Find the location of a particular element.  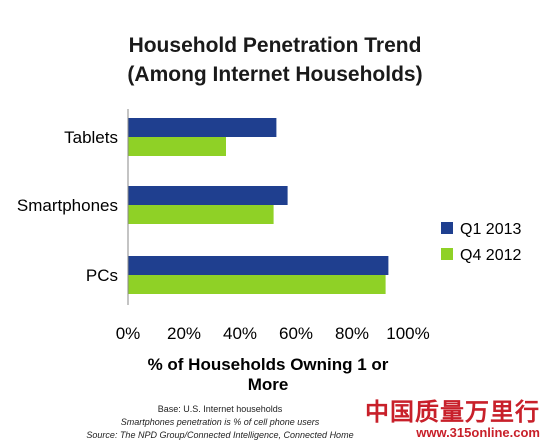

legend-label-q4-2012: Q4 2012 is located at coordinates (490, 255).